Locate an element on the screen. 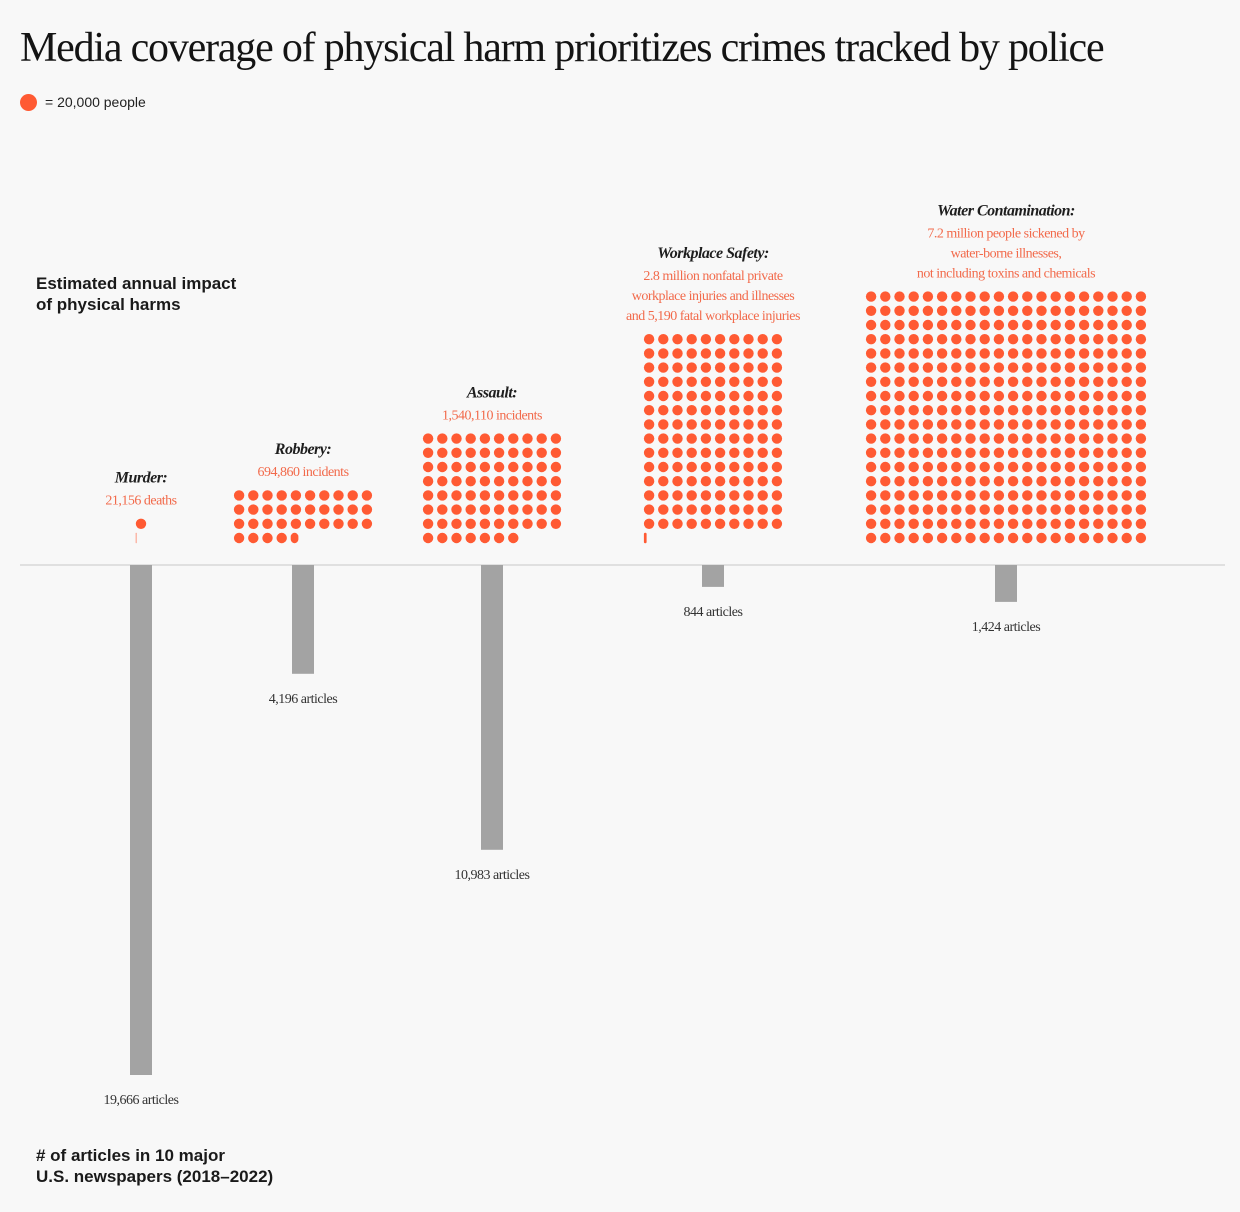 The height and width of the screenshot is (1212, 1240). legend: = 20,000 people is located at coordinates (83, 102).